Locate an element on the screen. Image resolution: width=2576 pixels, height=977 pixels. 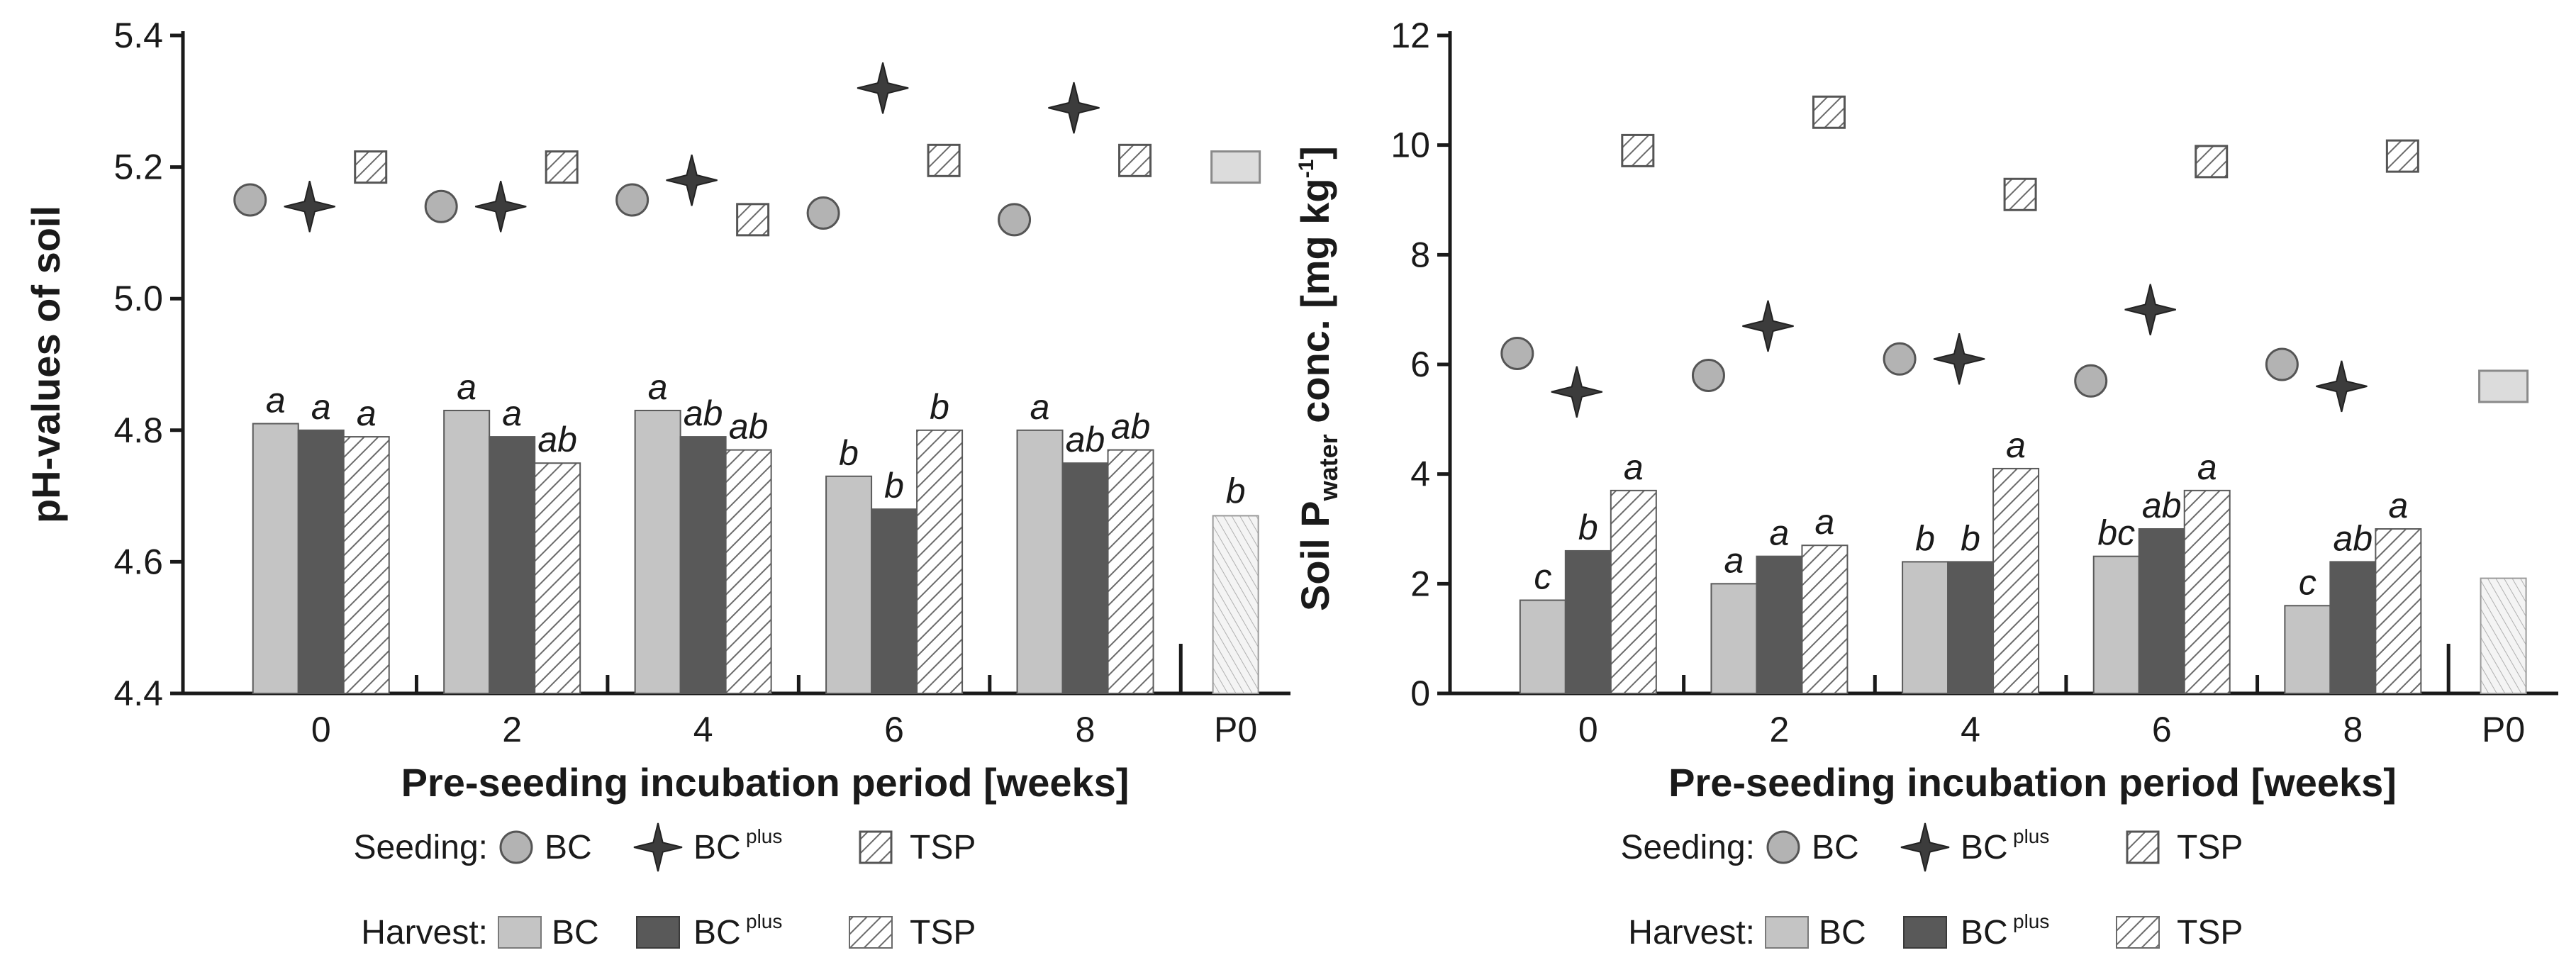
y-tick-label: 4.6 is located at coordinates (138, 561).